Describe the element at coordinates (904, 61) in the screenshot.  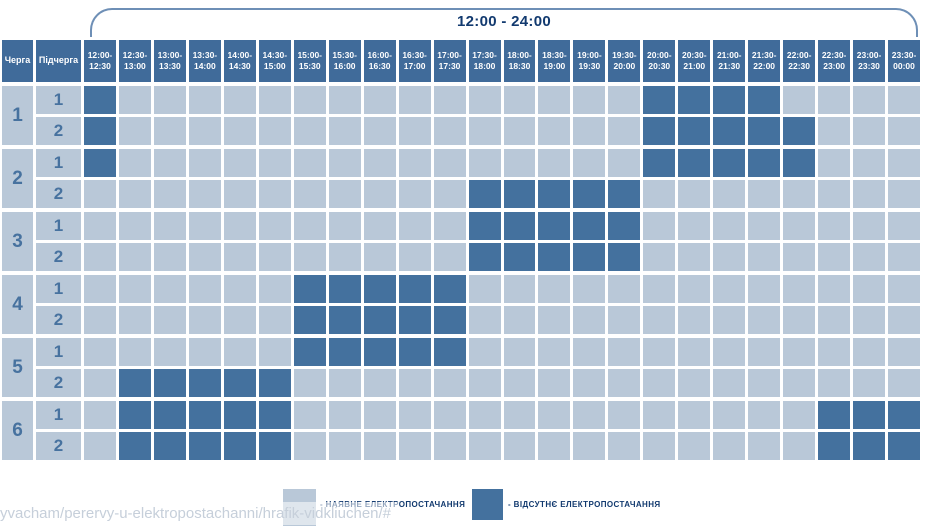
I see `time-slot-header: 23:30- 00:00` at that location.